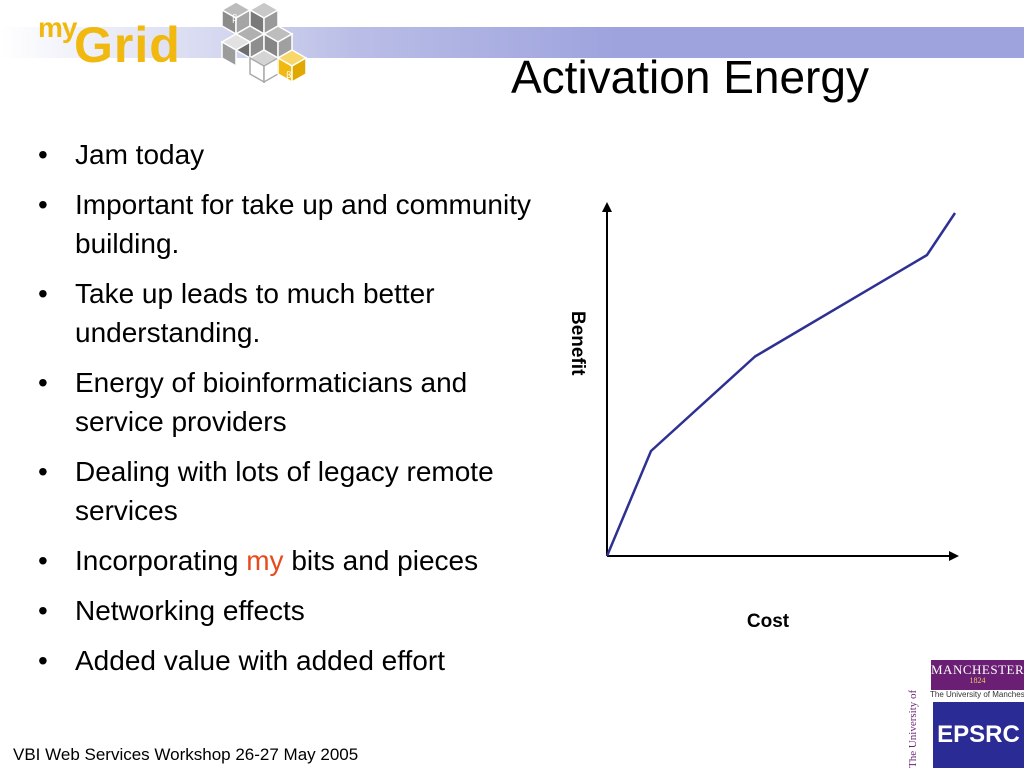 The width and height of the screenshot is (1024, 768). Describe the element at coordinates (264, 42) in the screenshot. I see `mygrid-cubes-icon: β β` at that location.